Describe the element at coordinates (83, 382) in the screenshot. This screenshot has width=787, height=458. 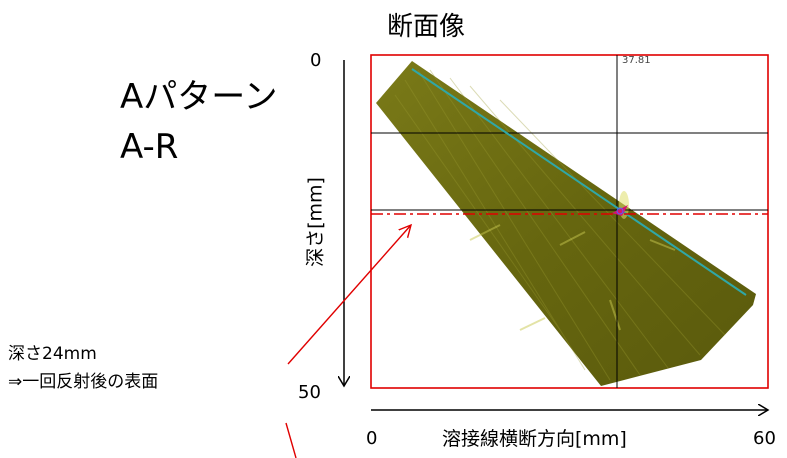
I see `annotation-surface: ⇒一回反射後の表面` at that location.